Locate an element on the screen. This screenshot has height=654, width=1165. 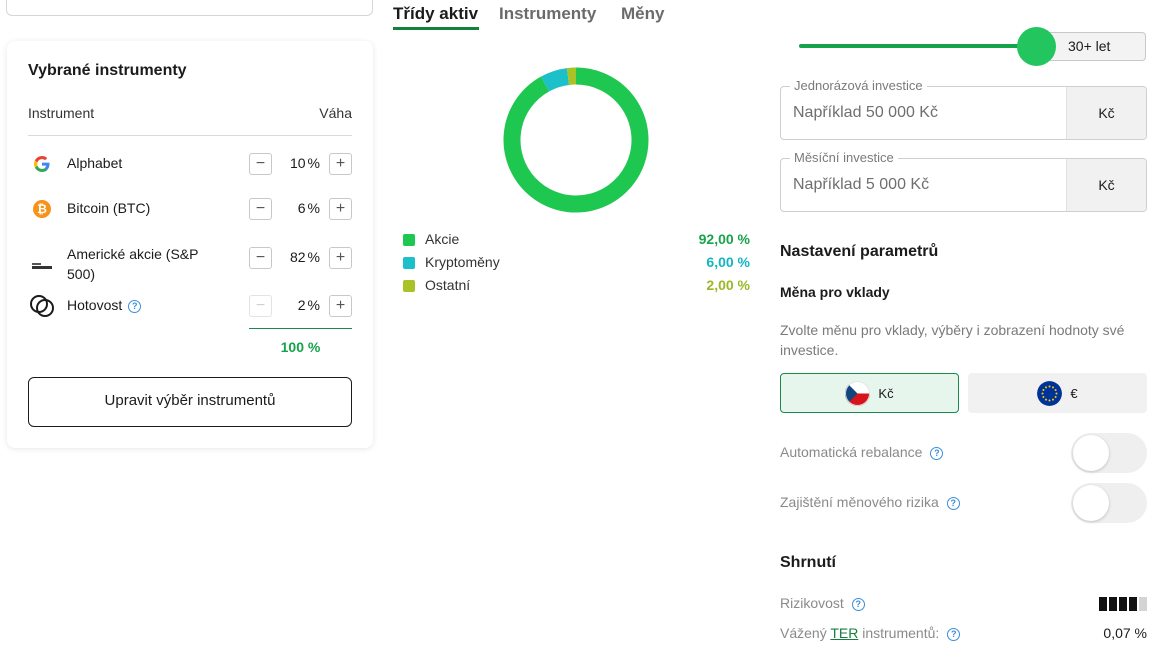
ter-value: 0,07 % is located at coordinates (1125, 633).